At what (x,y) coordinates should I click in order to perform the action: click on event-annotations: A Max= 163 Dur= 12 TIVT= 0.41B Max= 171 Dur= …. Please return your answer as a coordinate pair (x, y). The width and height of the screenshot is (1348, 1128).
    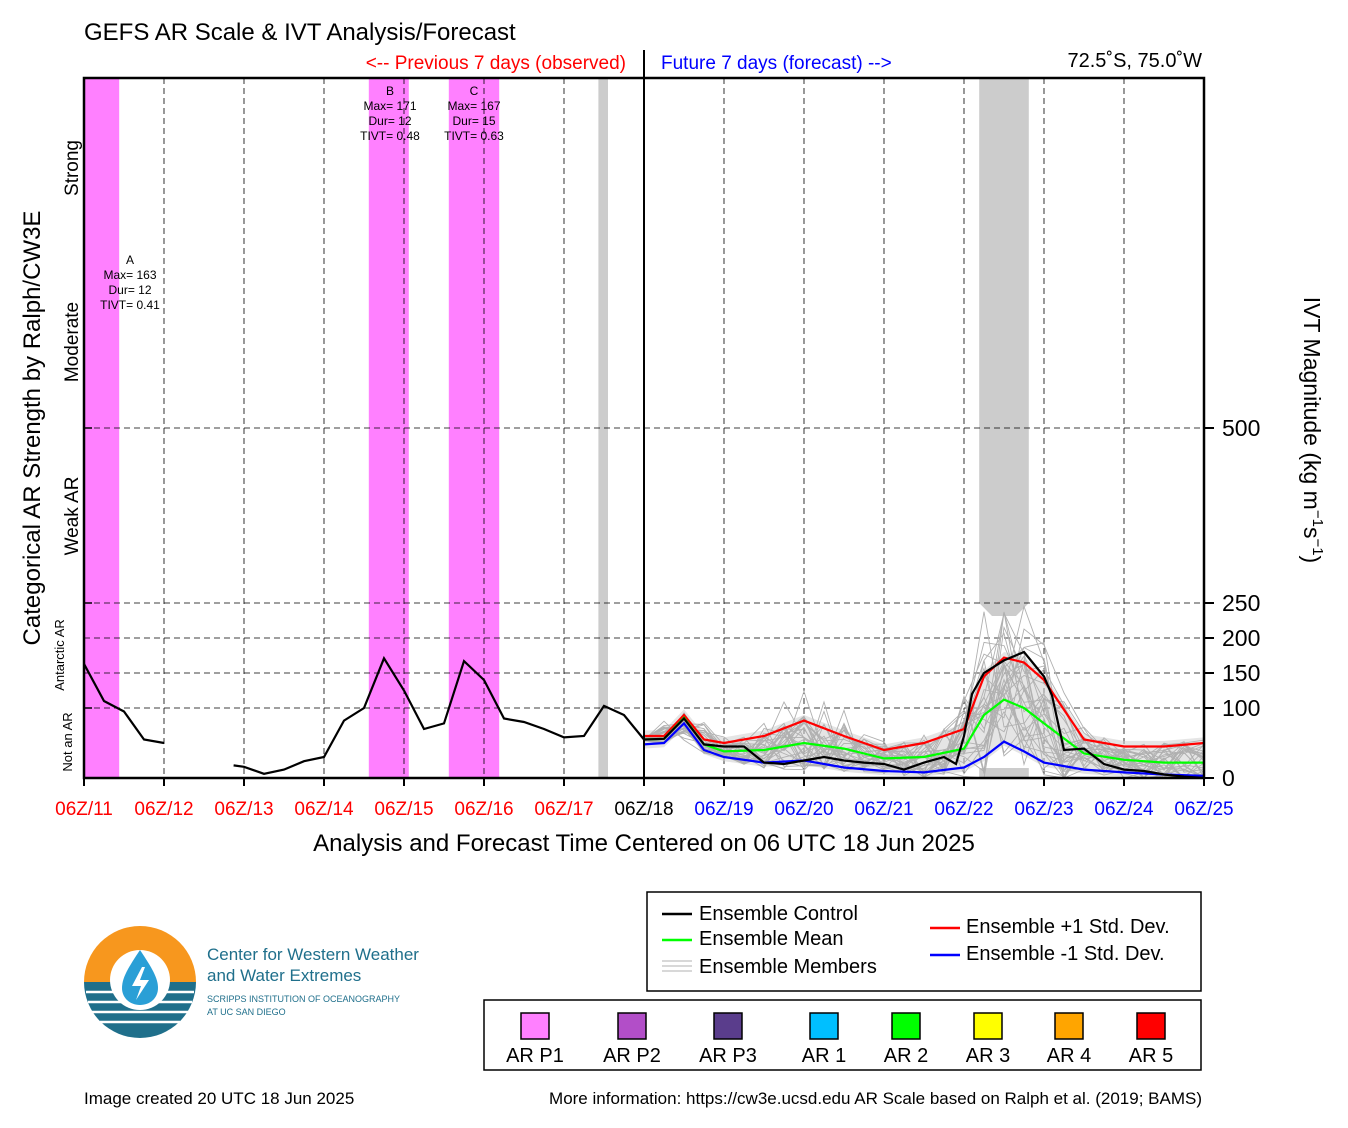
    Looking at the image, I should click on (302, 198).